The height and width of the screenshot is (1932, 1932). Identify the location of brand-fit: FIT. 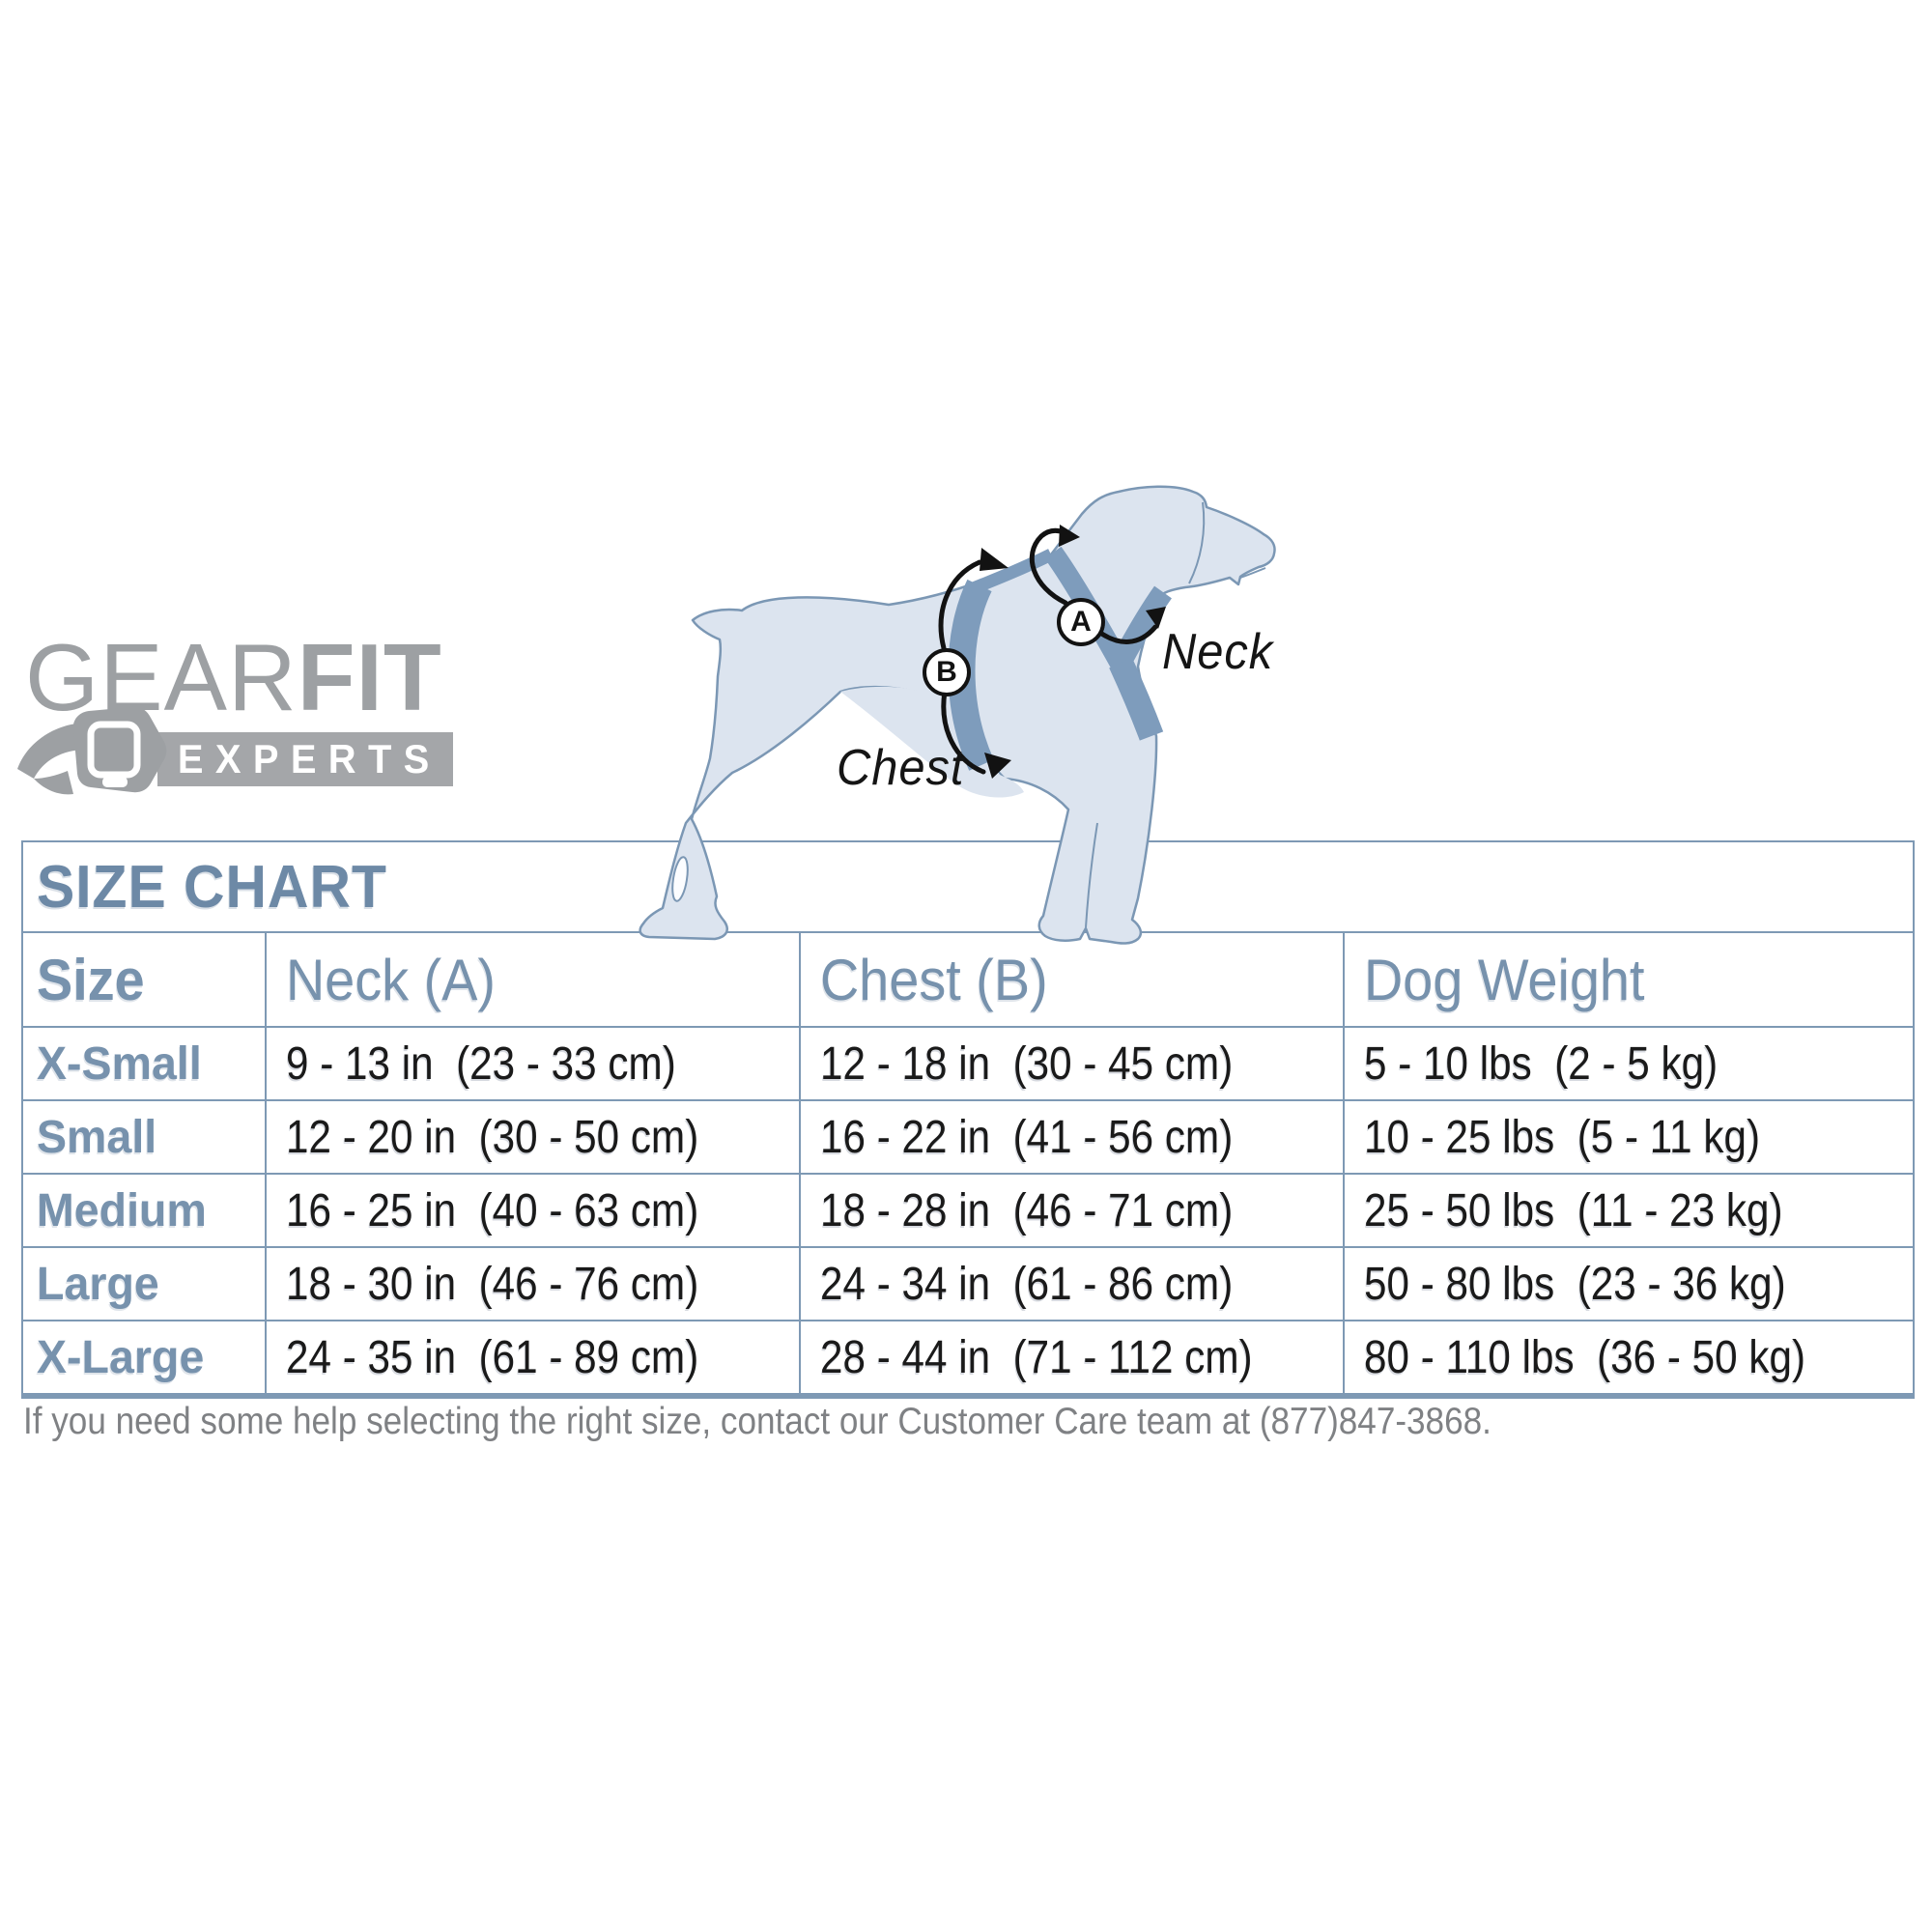
(369, 677).